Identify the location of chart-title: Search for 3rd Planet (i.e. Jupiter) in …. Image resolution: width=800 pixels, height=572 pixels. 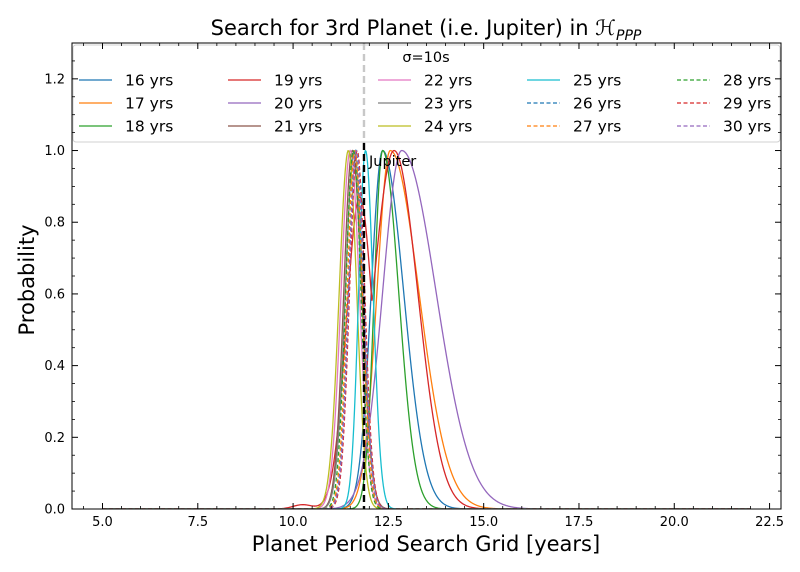
(426, 30).